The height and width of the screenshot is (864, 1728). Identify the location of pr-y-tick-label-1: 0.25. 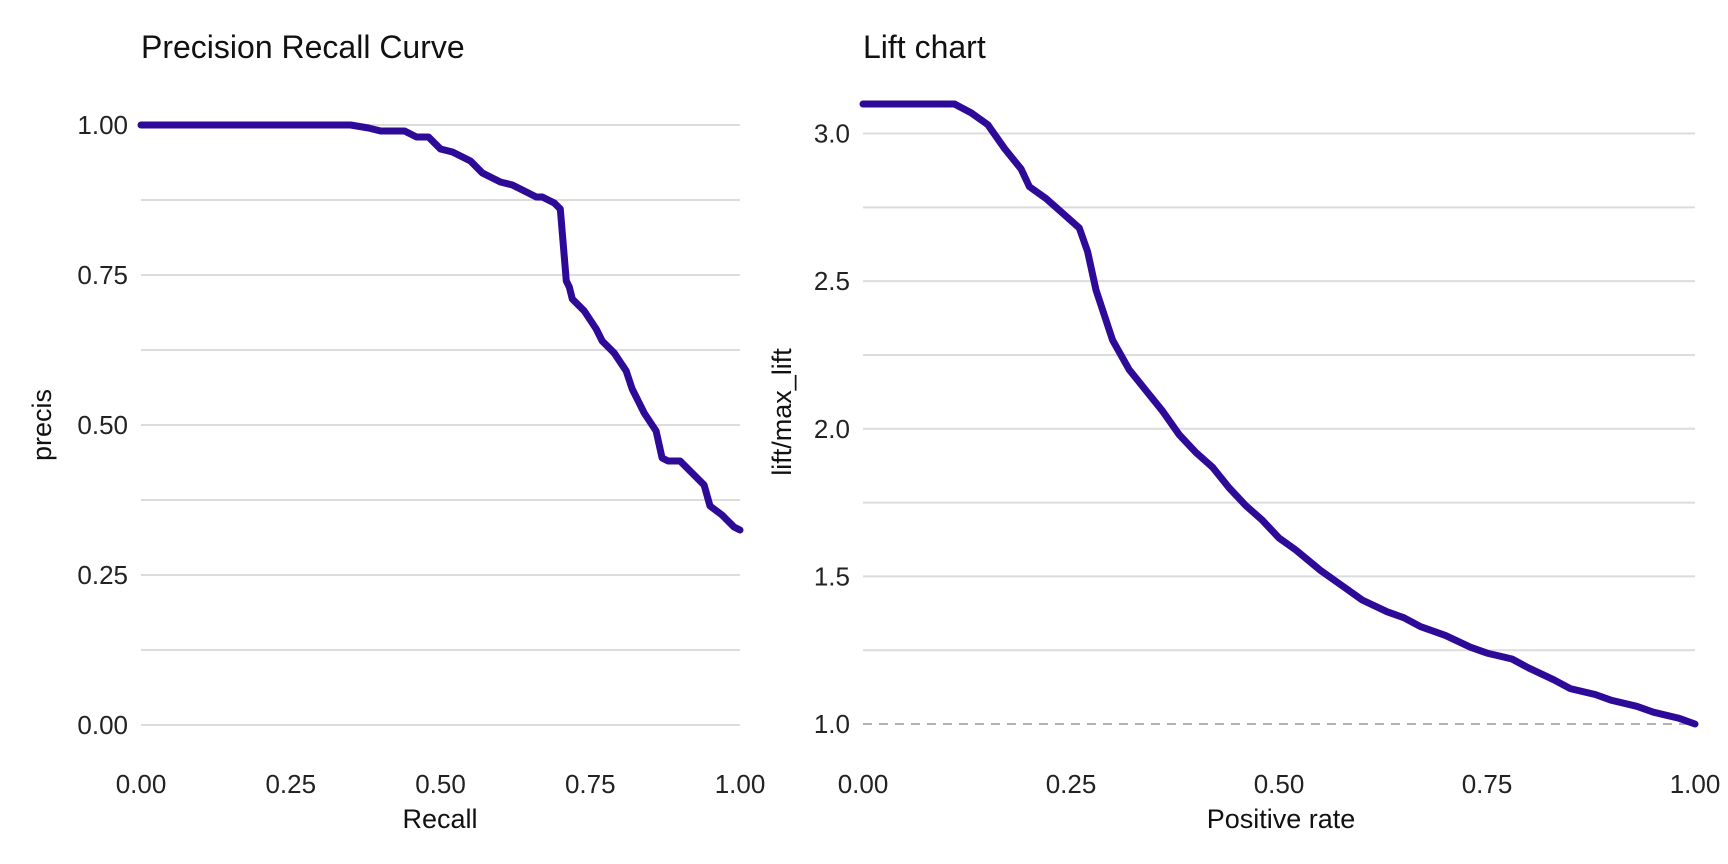
(102, 575).